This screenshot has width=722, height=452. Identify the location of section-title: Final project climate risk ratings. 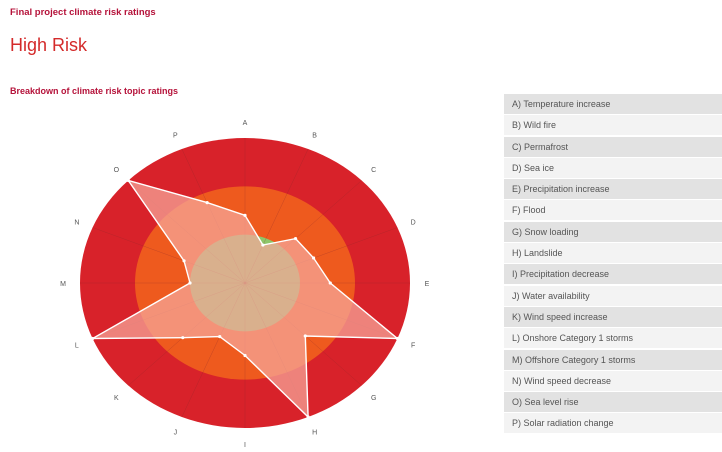
(83, 12).